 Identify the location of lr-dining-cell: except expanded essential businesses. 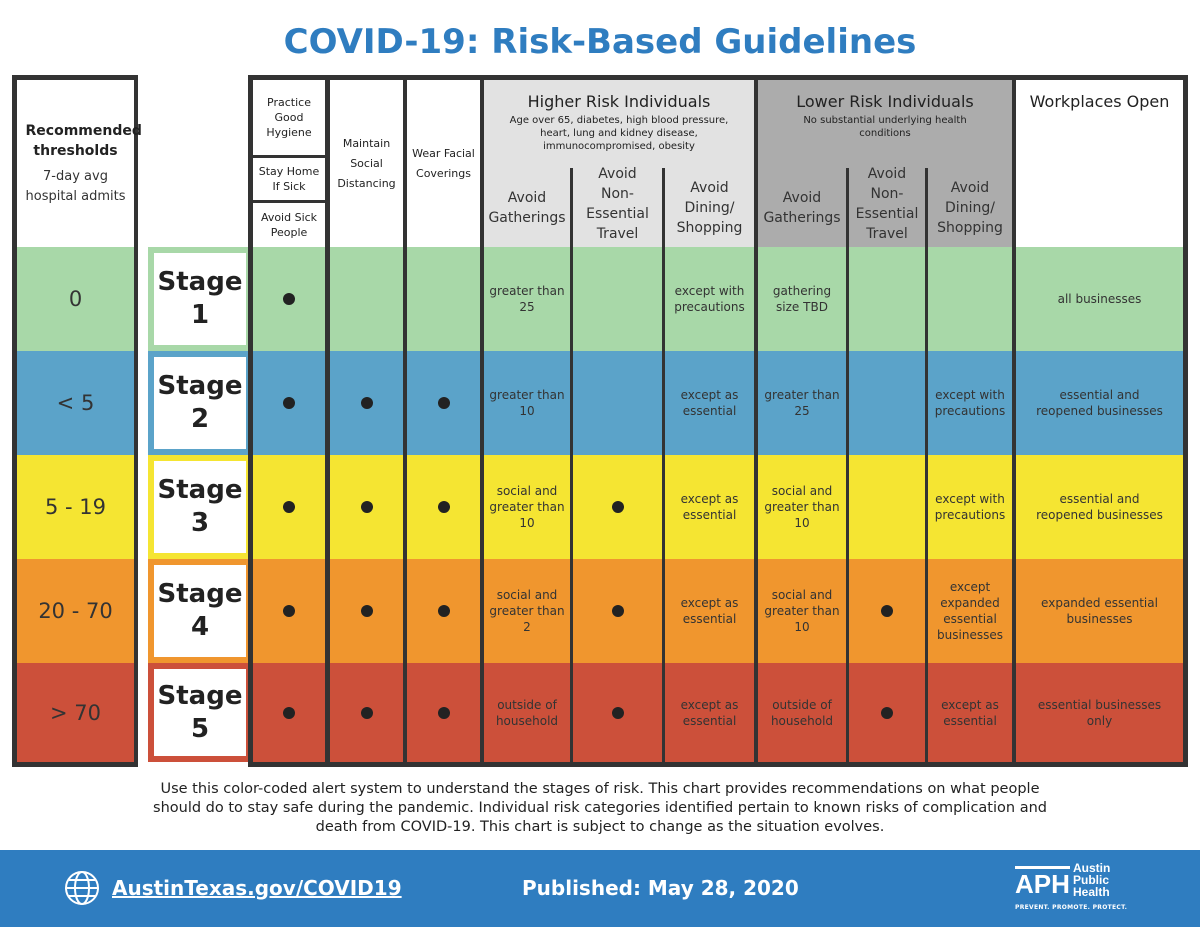
(970, 611).